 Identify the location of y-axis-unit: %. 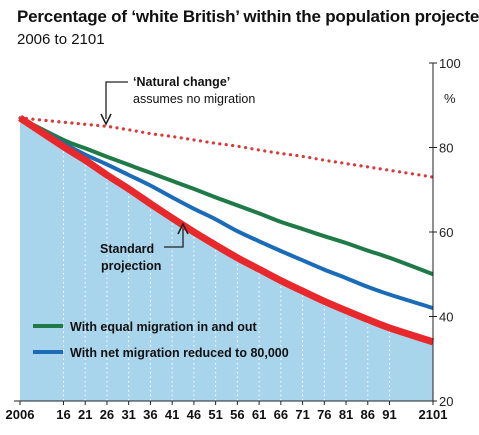
(450, 98).